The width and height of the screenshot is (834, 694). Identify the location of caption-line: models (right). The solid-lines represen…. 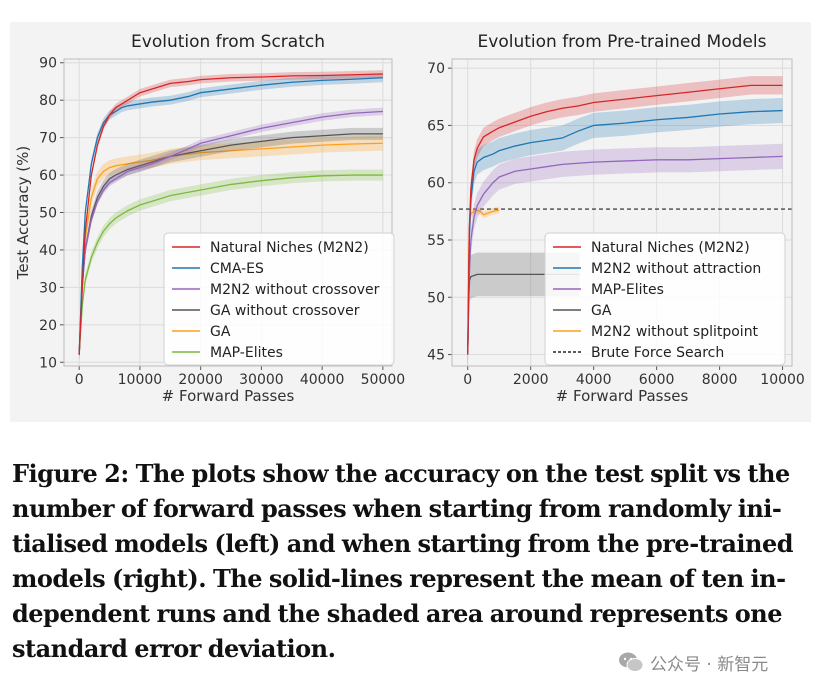
(399, 578).